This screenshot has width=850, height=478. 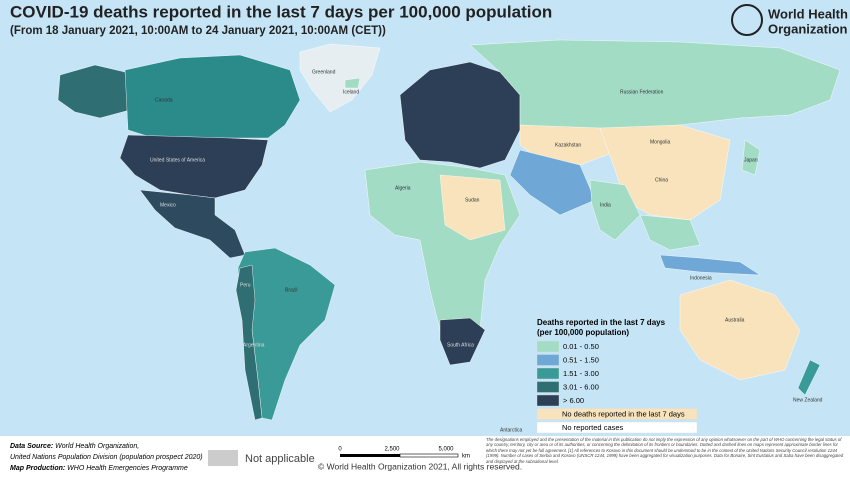 I want to click on scale-label: 0, so click(x=340, y=450).